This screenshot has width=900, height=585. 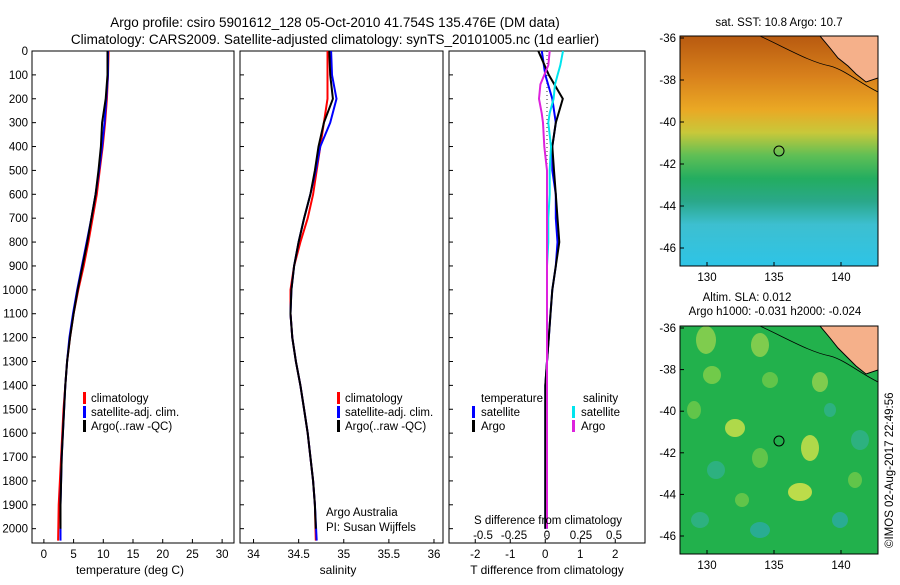 What do you see at coordinates (84, 398) in the screenshot?
I see `legend-swatch-climatology` at bounding box center [84, 398].